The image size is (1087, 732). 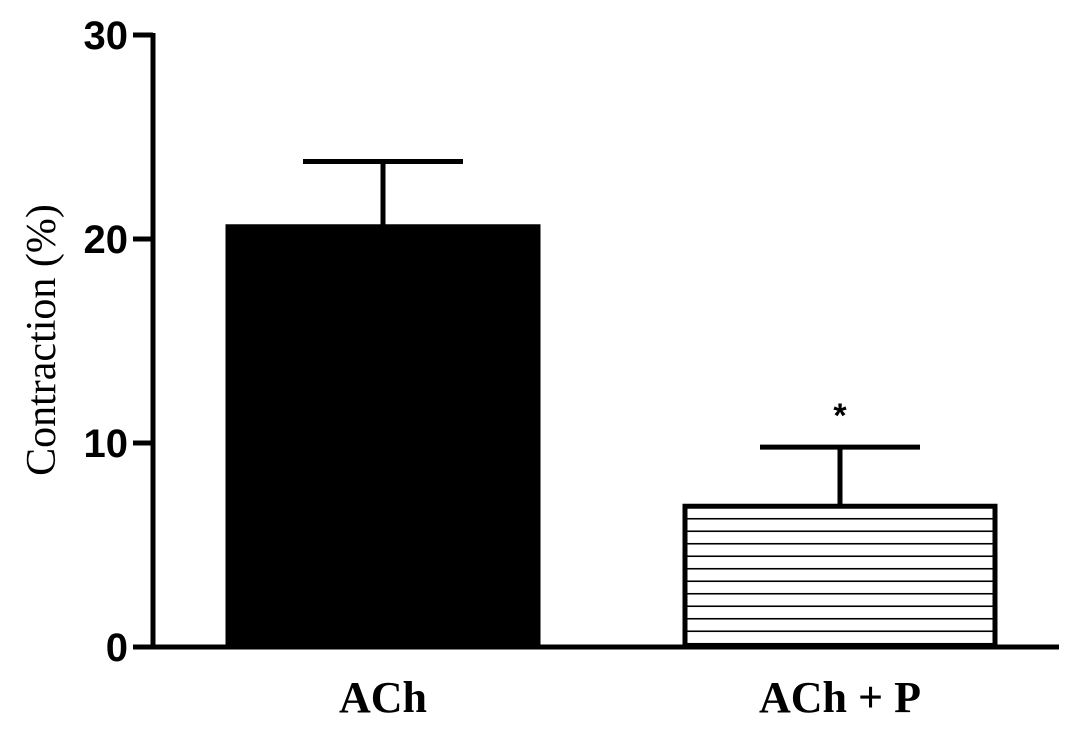 What do you see at coordinates (106, 240) in the screenshot?
I see `y-tick-label: 20` at bounding box center [106, 240].